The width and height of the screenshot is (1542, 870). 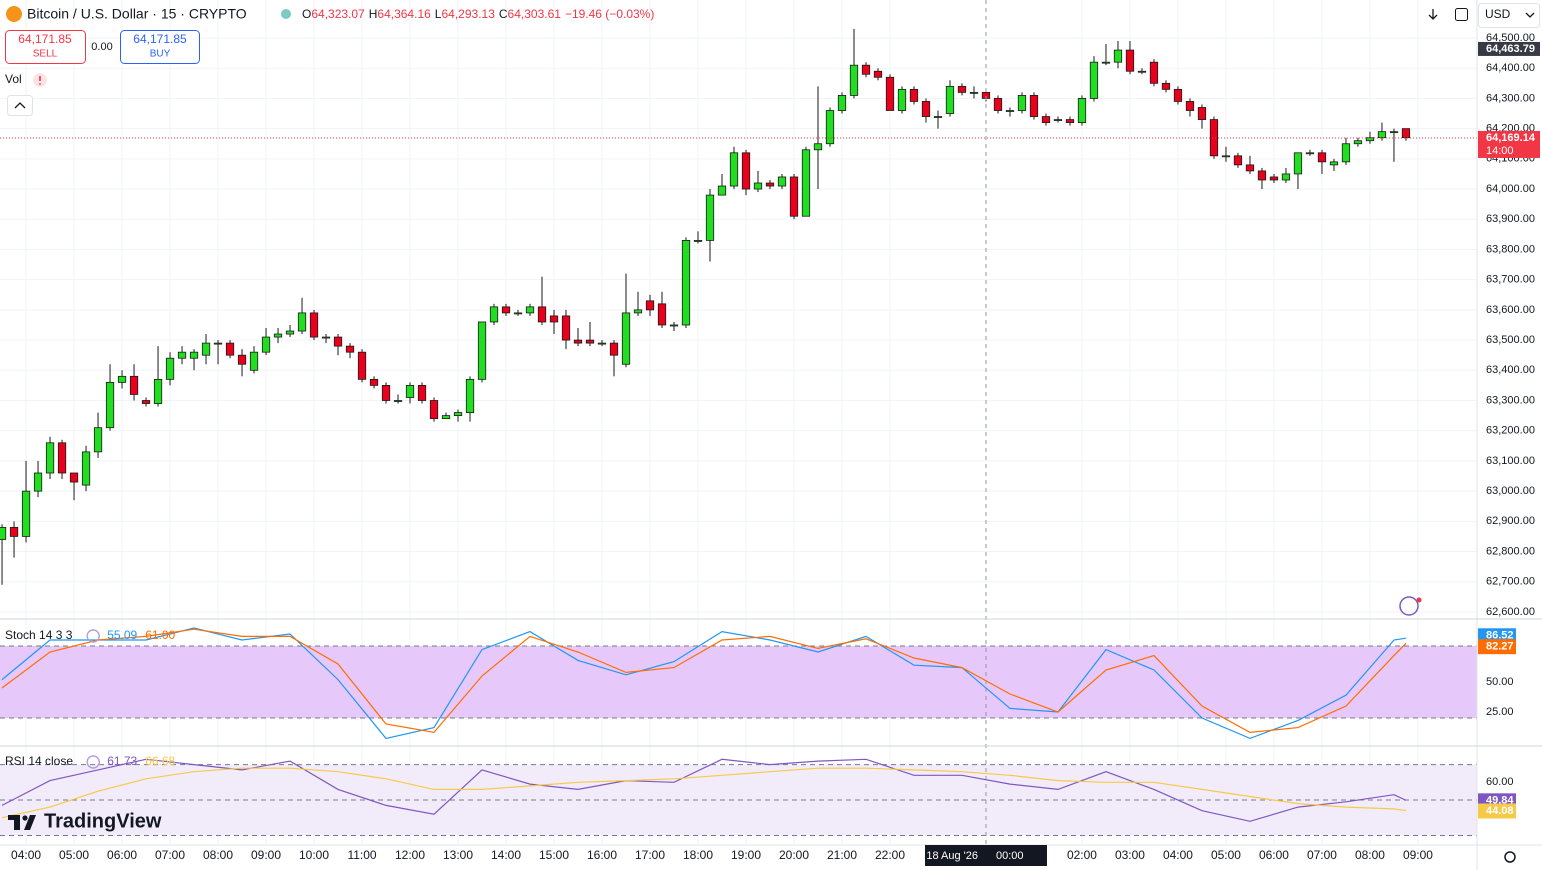 What do you see at coordinates (1500, 647) in the screenshot?
I see `indicator-value-label: 82.27` at bounding box center [1500, 647].